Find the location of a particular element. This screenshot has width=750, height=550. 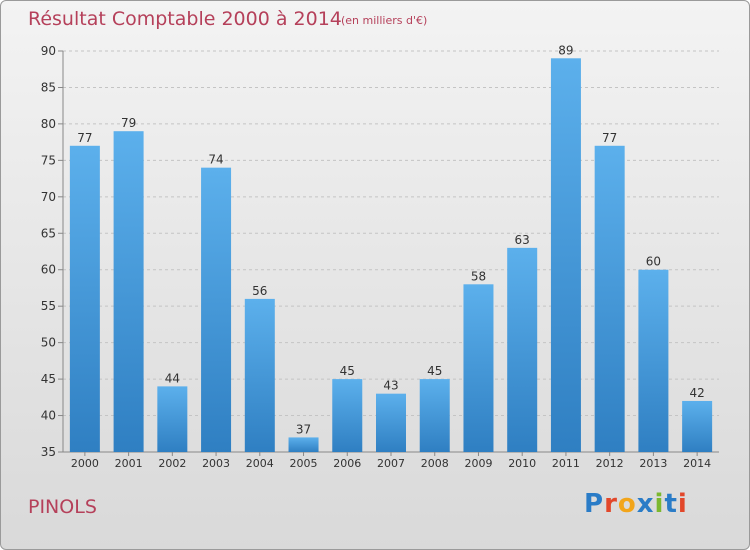

x-tick-label: 2004 is located at coordinates (260, 463).